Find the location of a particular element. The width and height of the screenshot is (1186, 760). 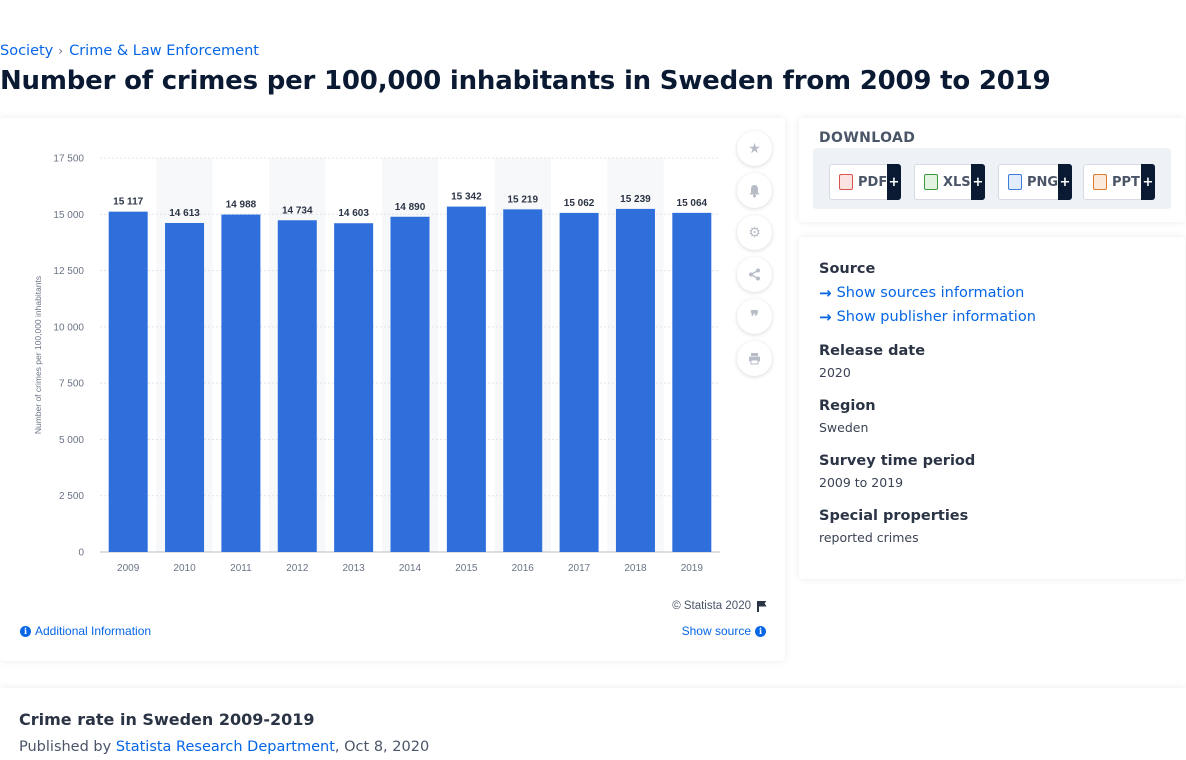

show-source-label: Show source is located at coordinates (716, 631).